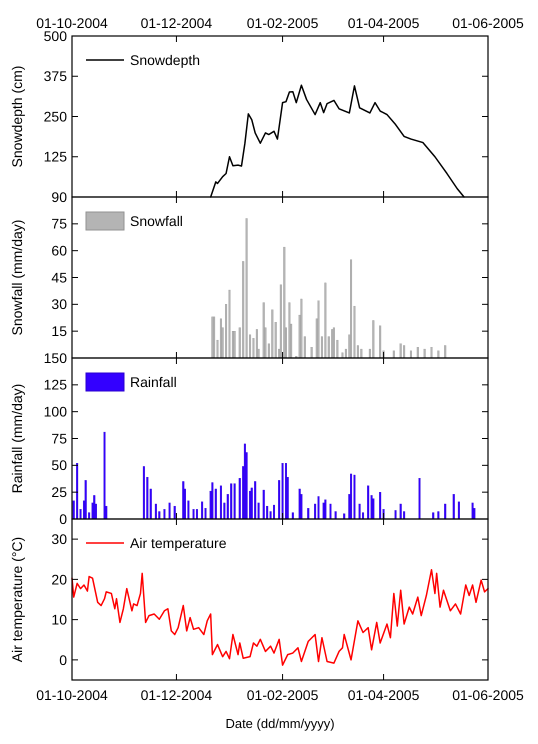 This screenshot has width=538, height=744. Describe the element at coordinates (72, 695) in the screenshot. I see `x-tick-label: 01-10-2004` at that location.